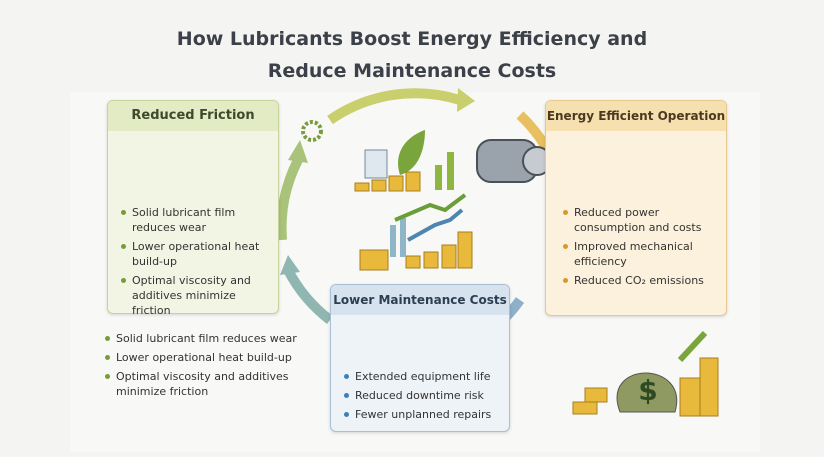 The image size is (824, 457). Describe the element at coordinates (411, 152) in the screenshot. I see `leaf` at that location.